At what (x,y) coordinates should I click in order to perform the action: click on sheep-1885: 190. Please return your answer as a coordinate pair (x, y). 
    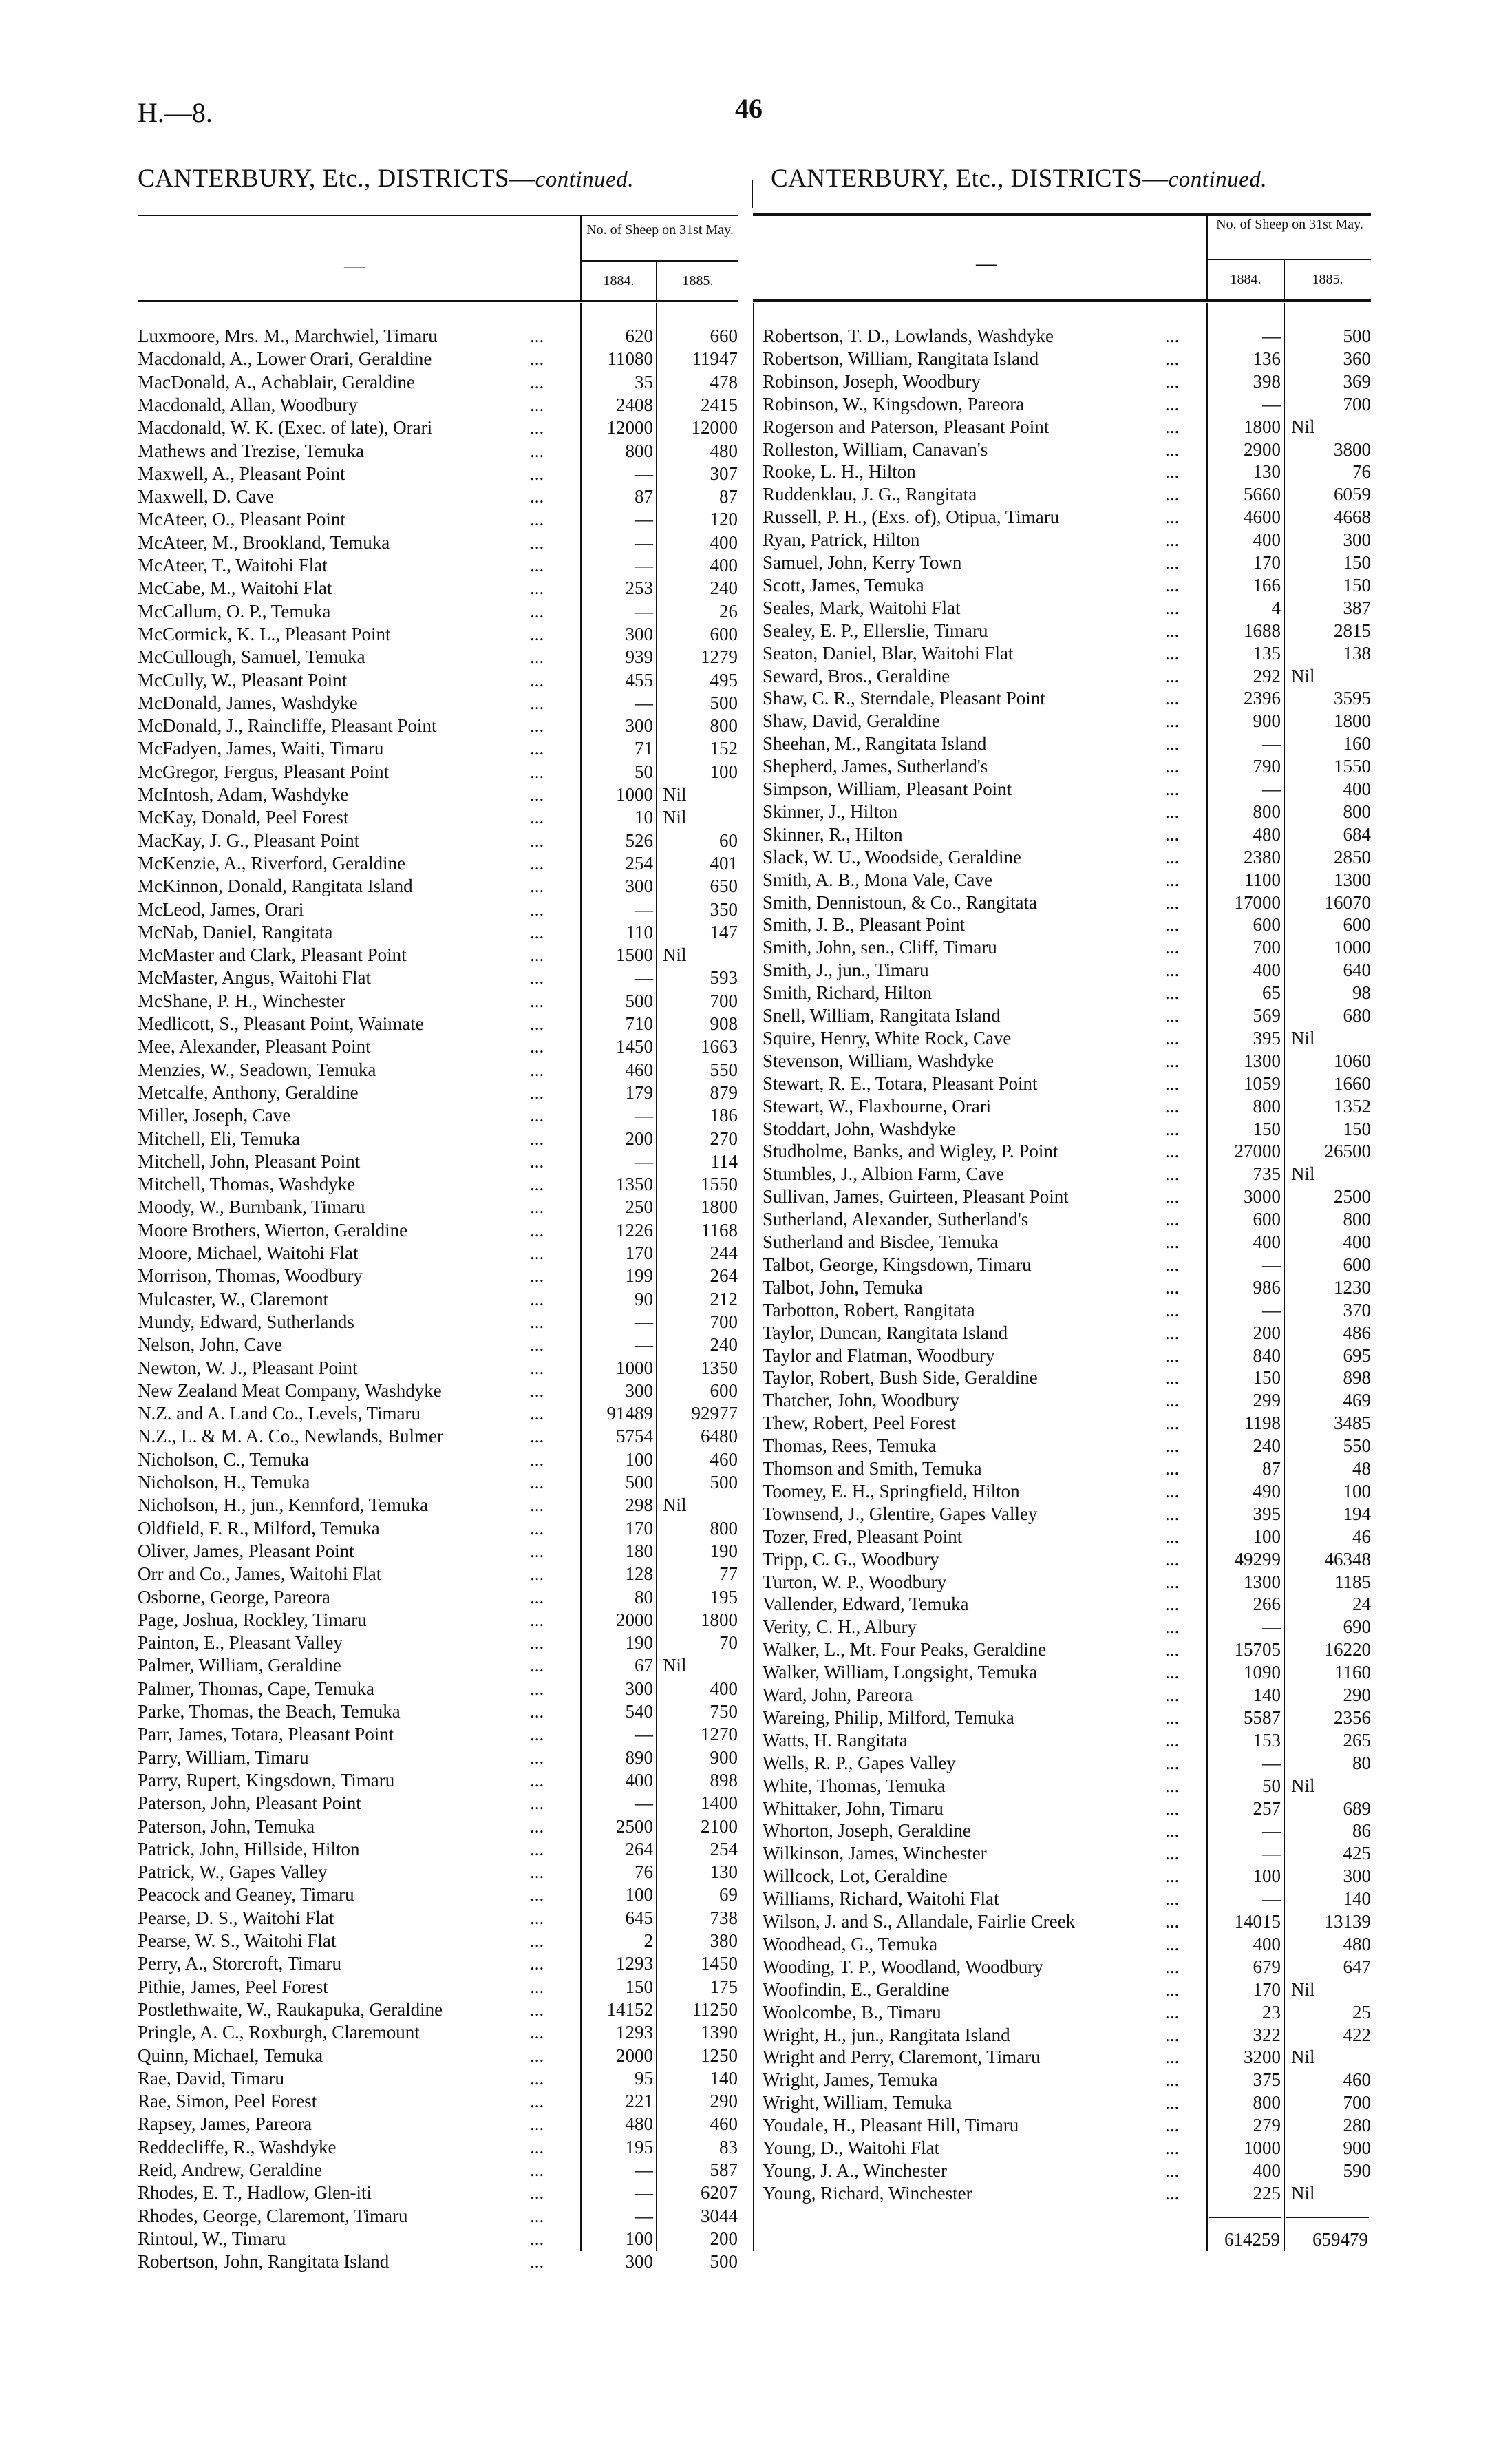
    Looking at the image, I should click on (724, 1550).